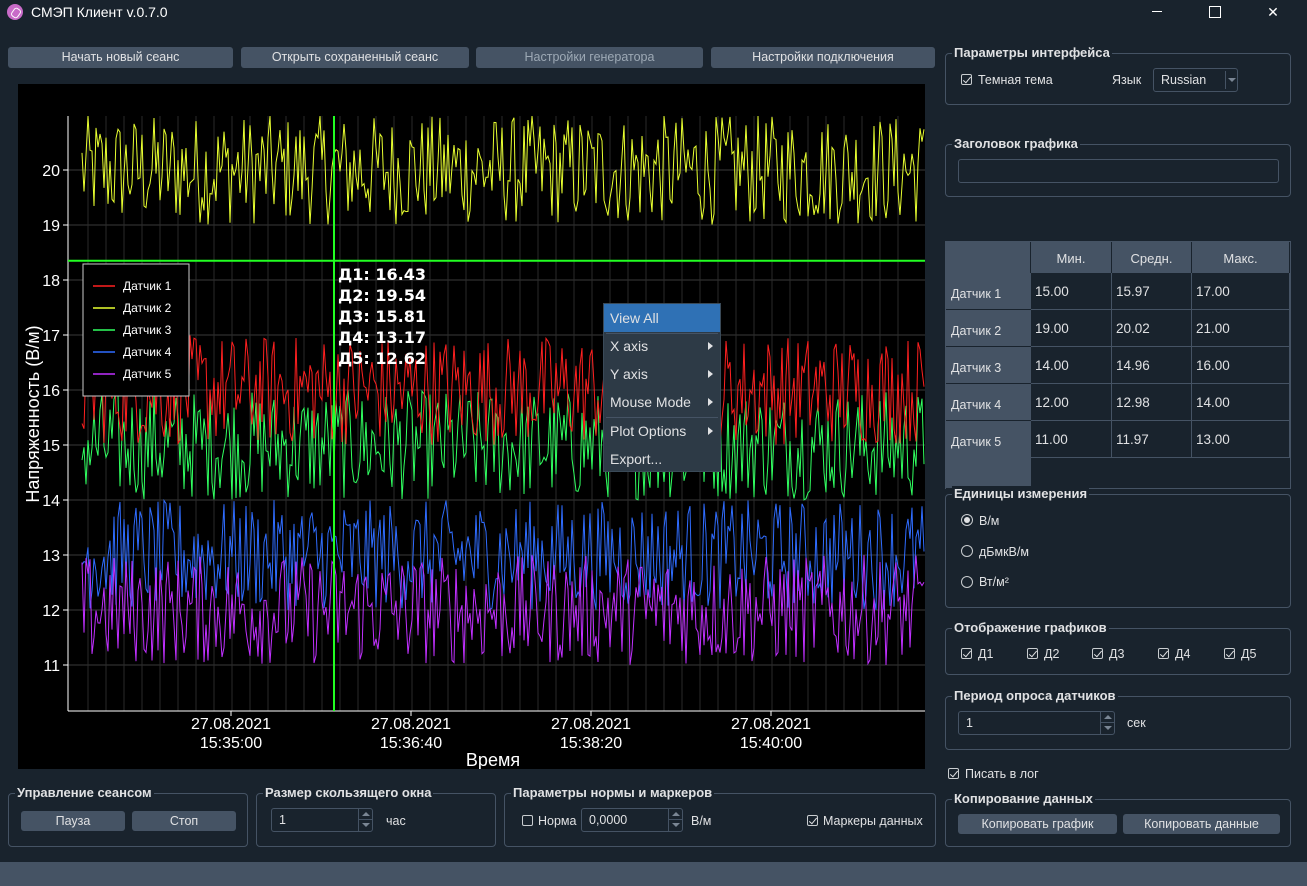 Image resolution: width=1307 pixels, height=886 pixels. I want to click on legend-label: Датчик 5, so click(147, 374).